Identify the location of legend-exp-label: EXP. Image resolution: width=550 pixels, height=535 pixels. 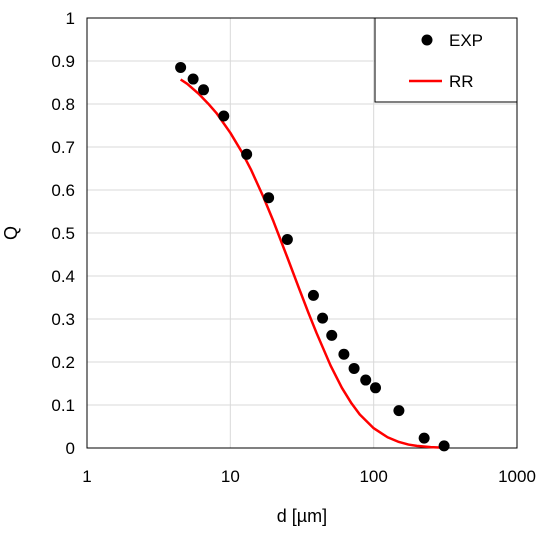
(466, 40).